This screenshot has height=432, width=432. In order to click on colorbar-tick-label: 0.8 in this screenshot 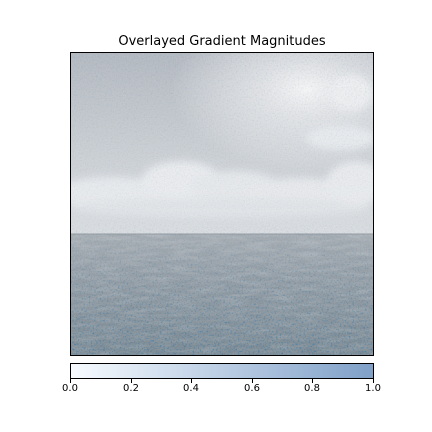, I will do `click(312, 388)`.